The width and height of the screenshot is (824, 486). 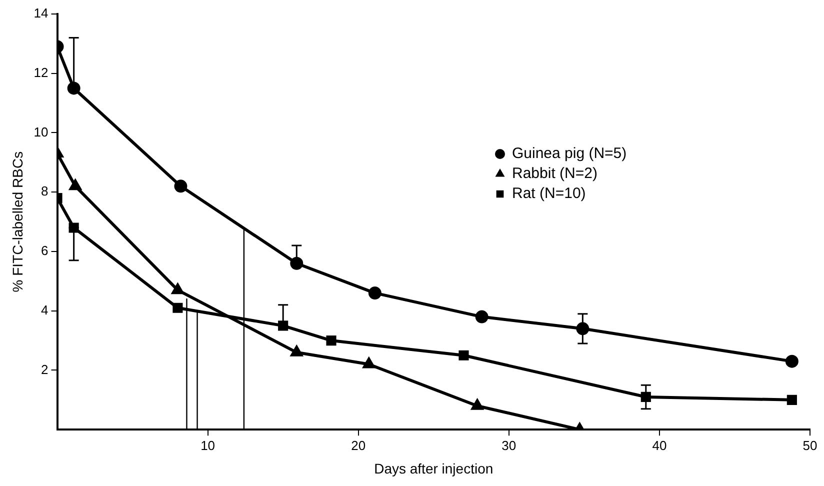 What do you see at coordinates (44, 191) in the screenshot?
I see `y-tick-label: 8` at bounding box center [44, 191].